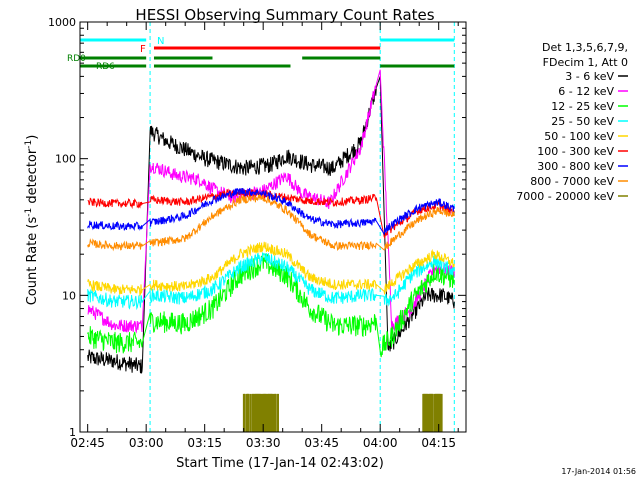 The image size is (640, 480). I want to click on y-tick-label: 1000, so click(62, 22).